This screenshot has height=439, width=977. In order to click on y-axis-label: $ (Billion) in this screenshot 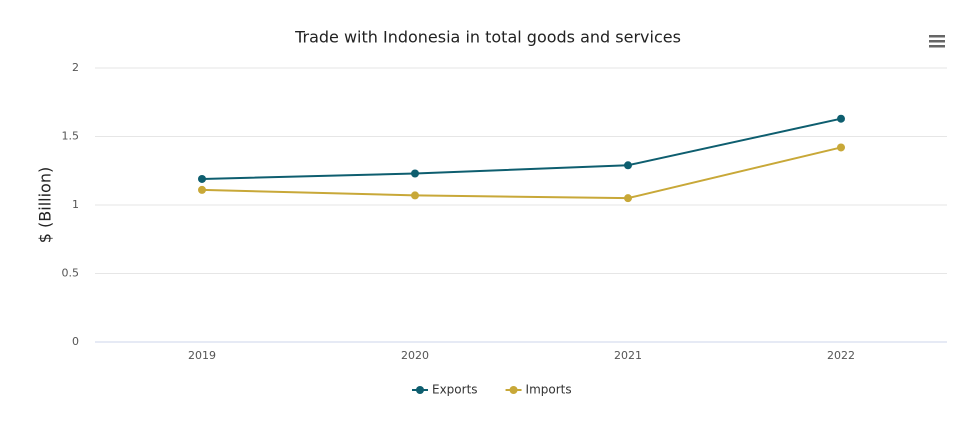, I will do `click(45, 205)`.